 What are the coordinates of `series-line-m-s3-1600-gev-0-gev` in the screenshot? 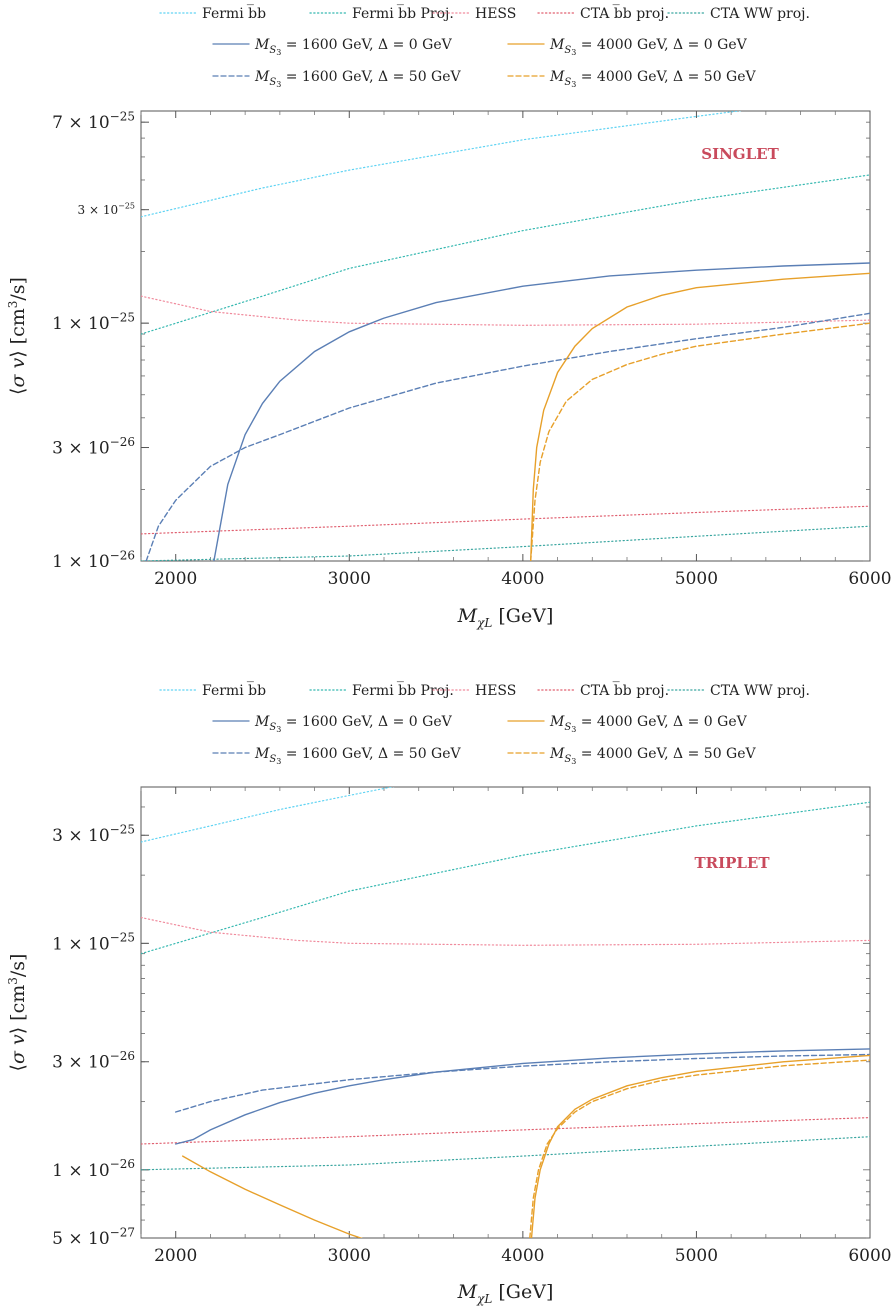 It's located at (522, 1096).